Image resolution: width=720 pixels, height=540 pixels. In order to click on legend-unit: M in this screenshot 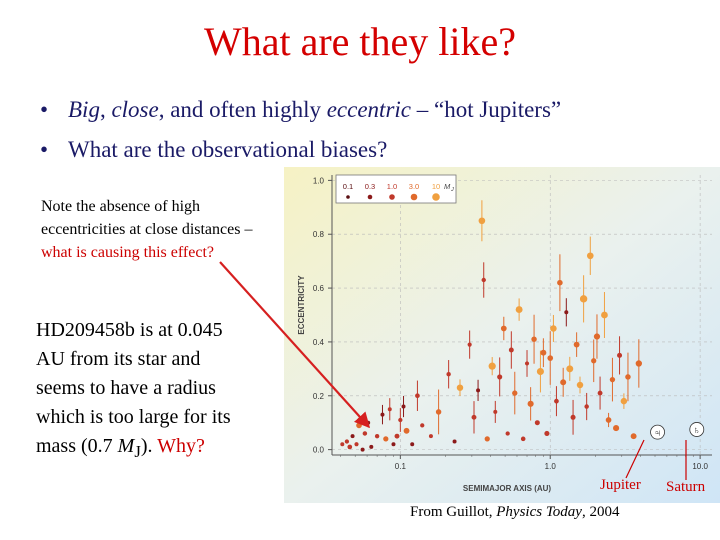, I will do `click(447, 186)`.